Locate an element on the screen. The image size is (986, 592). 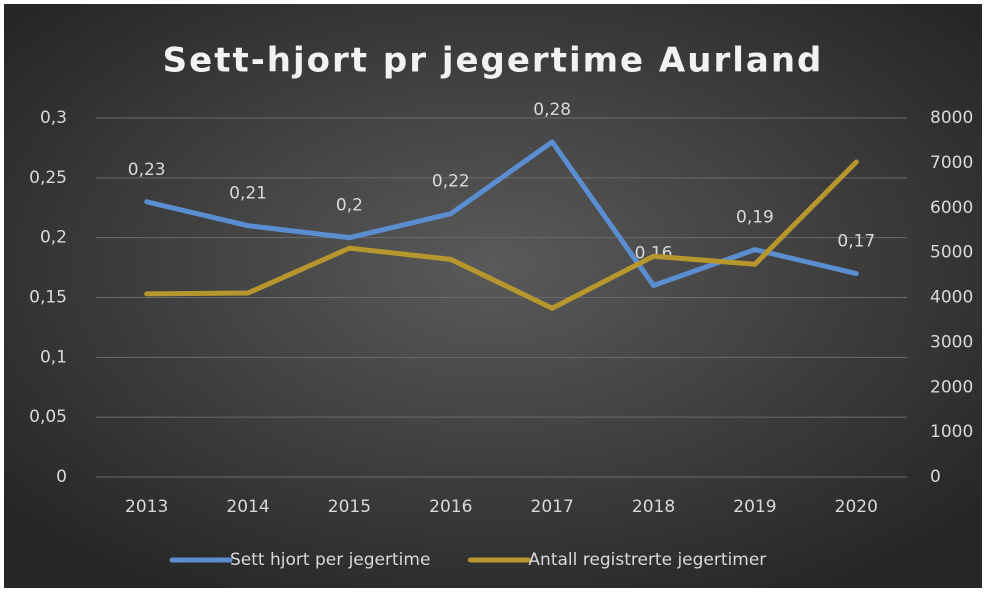
y2-tick-label: 3000 is located at coordinates (951, 342).